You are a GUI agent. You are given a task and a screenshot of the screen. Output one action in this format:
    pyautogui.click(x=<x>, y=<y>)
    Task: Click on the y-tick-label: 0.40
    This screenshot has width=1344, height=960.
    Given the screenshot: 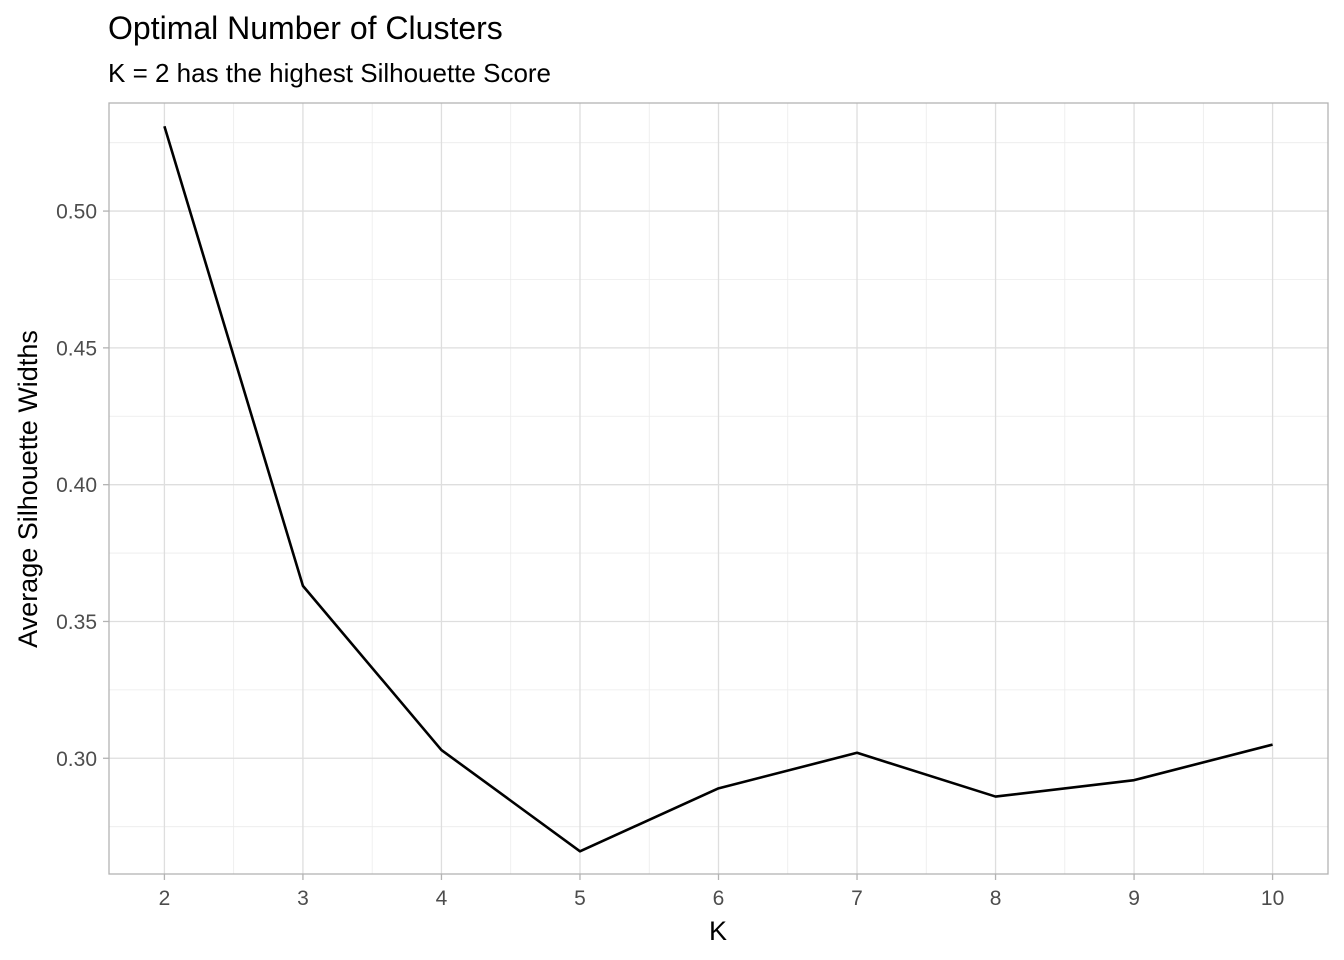 What is the action you would take?
    pyautogui.click(x=76, y=485)
    